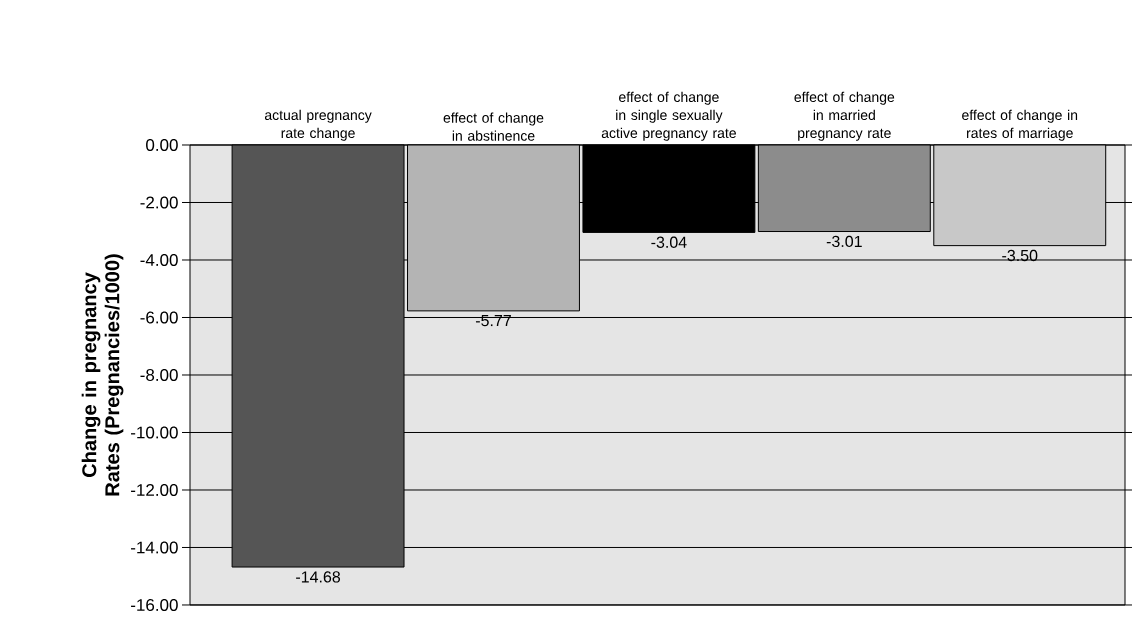 Image resolution: width=1132 pixels, height=620 pixels. What do you see at coordinates (1020, 125) in the screenshot?
I see `x-tick-label: effect of change in rates of marriage` at bounding box center [1020, 125].